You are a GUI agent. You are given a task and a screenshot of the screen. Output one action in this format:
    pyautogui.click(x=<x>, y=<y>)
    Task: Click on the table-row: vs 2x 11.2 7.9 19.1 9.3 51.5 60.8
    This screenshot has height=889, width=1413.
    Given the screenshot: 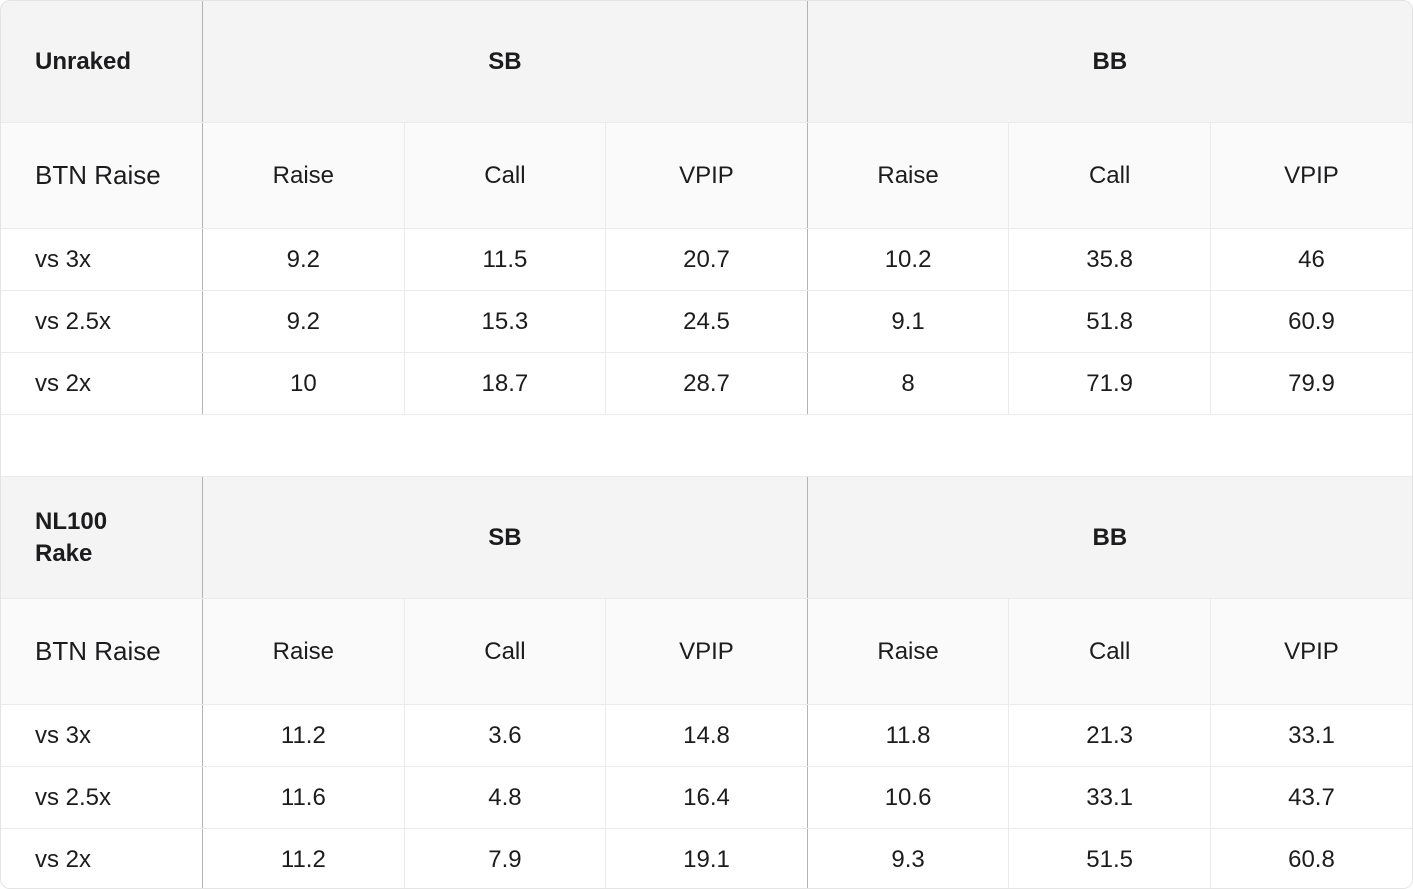 What is the action you would take?
    pyautogui.click(x=706, y=858)
    